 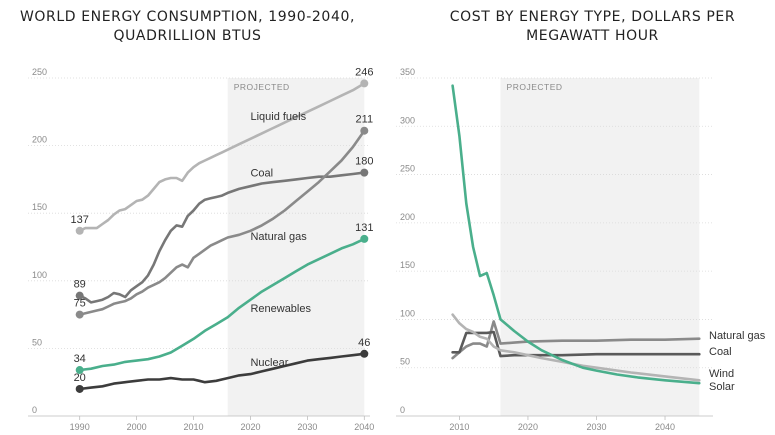 I want to click on x-tick-label: 2000, so click(x=137, y=427).